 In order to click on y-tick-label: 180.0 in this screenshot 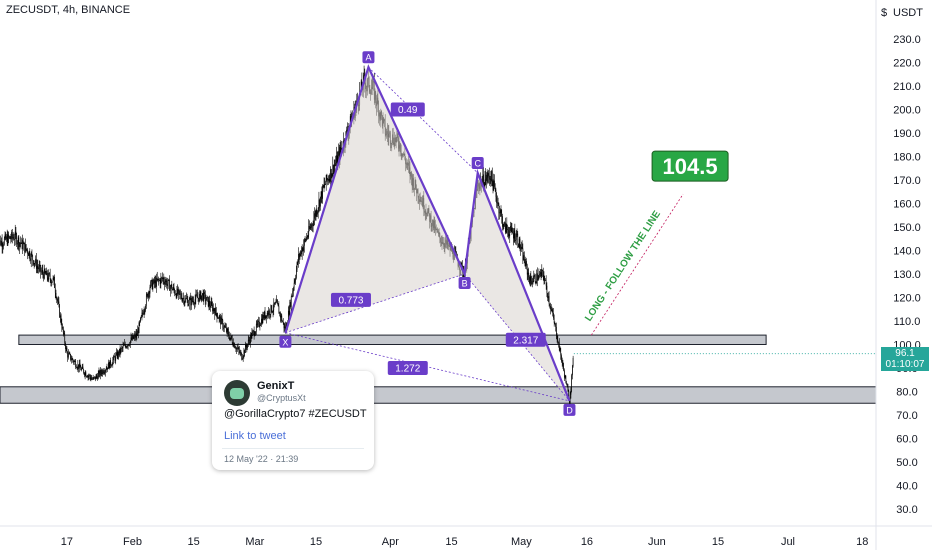, I will do `click(907, 158)`.